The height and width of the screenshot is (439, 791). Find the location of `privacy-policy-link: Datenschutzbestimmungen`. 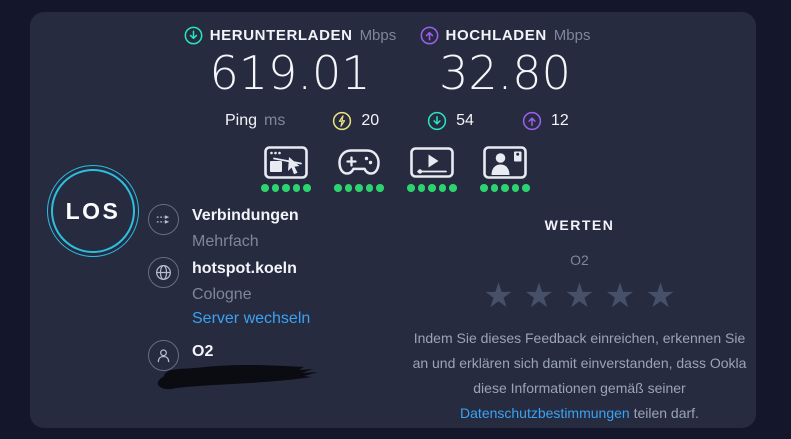

privacy-policy-link: Datenschutzbestimmungen is located at coordinates (545, 413).